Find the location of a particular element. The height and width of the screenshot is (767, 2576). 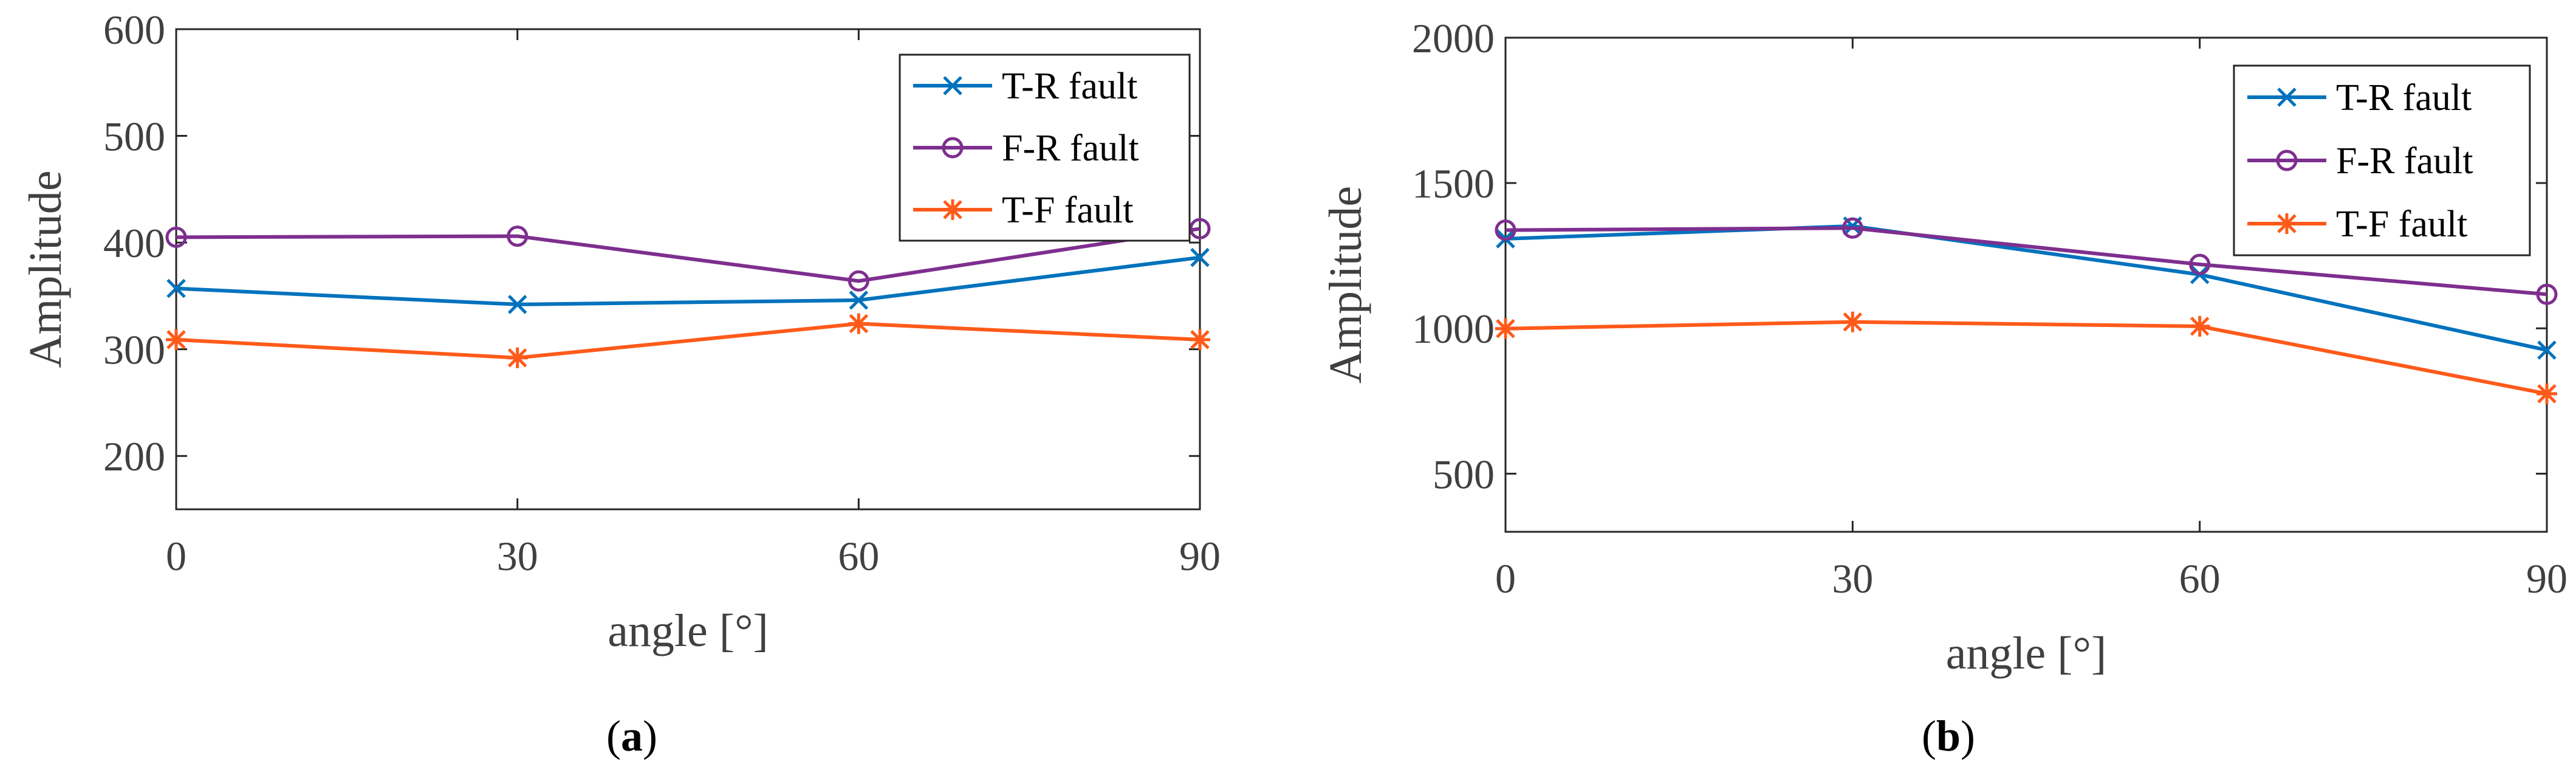

series-t-r-fault is located at coordinates (688, 280).